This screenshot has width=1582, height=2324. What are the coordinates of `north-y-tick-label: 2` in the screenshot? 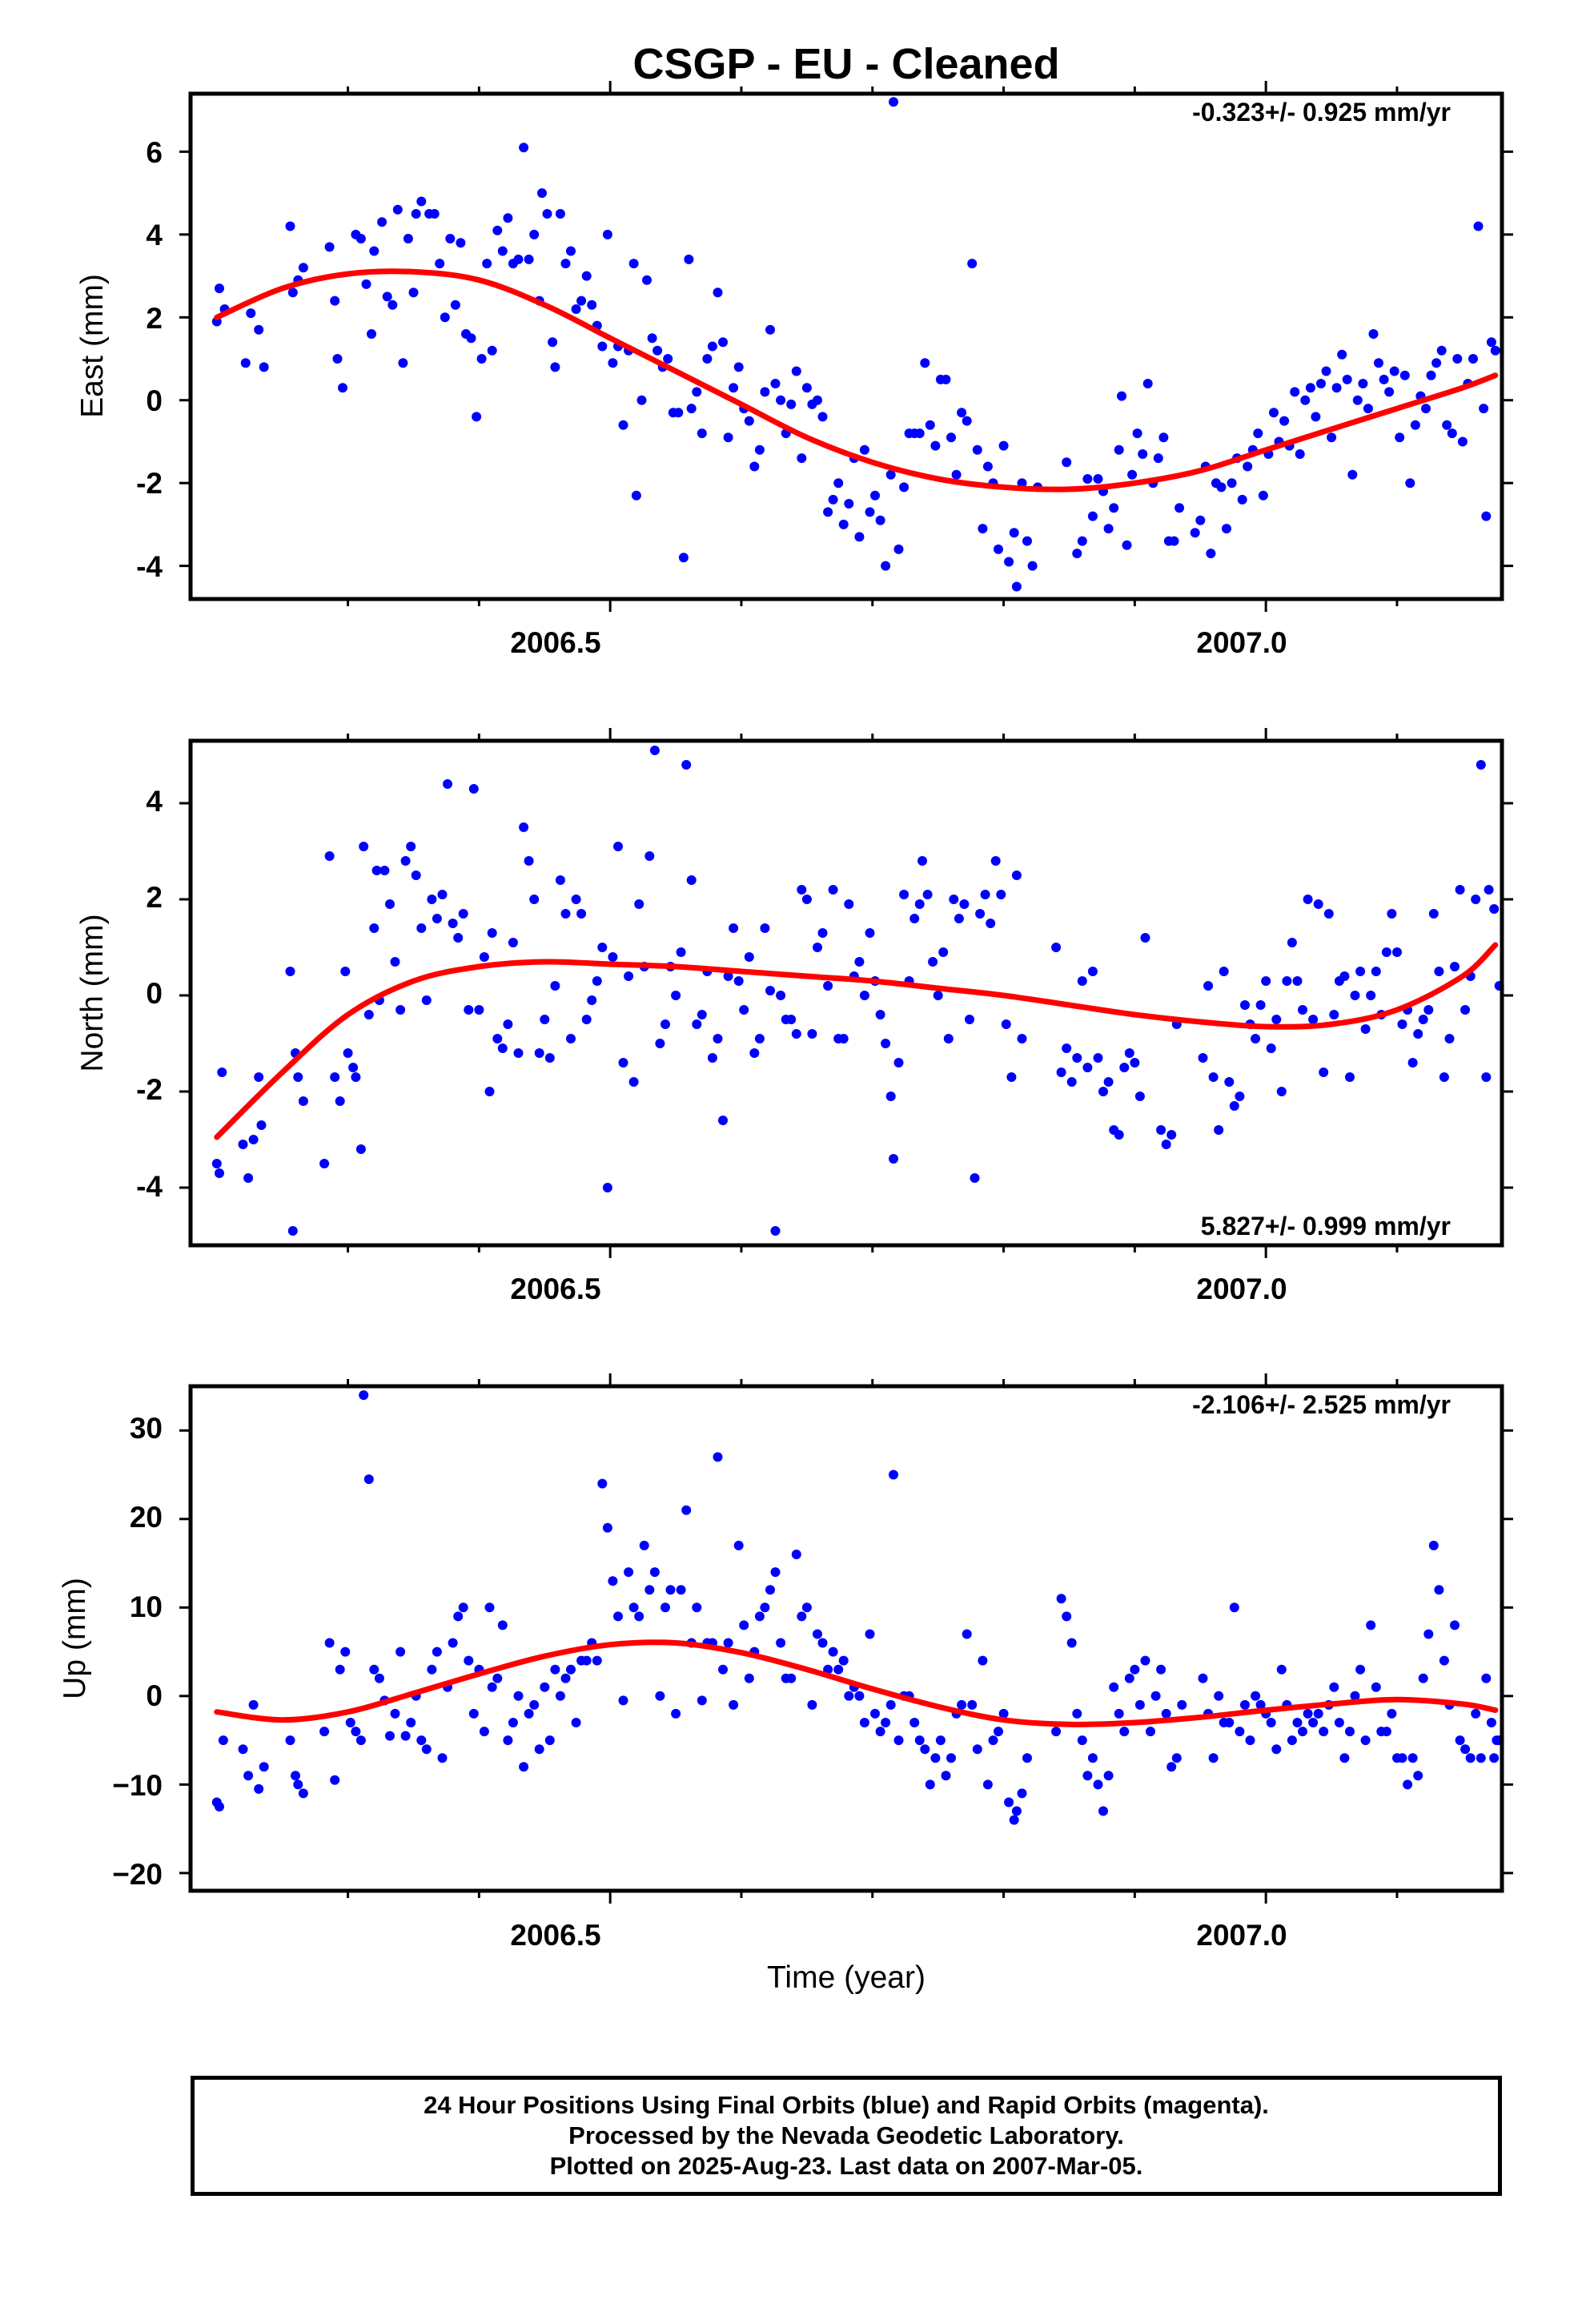 It's located at (154, 897).